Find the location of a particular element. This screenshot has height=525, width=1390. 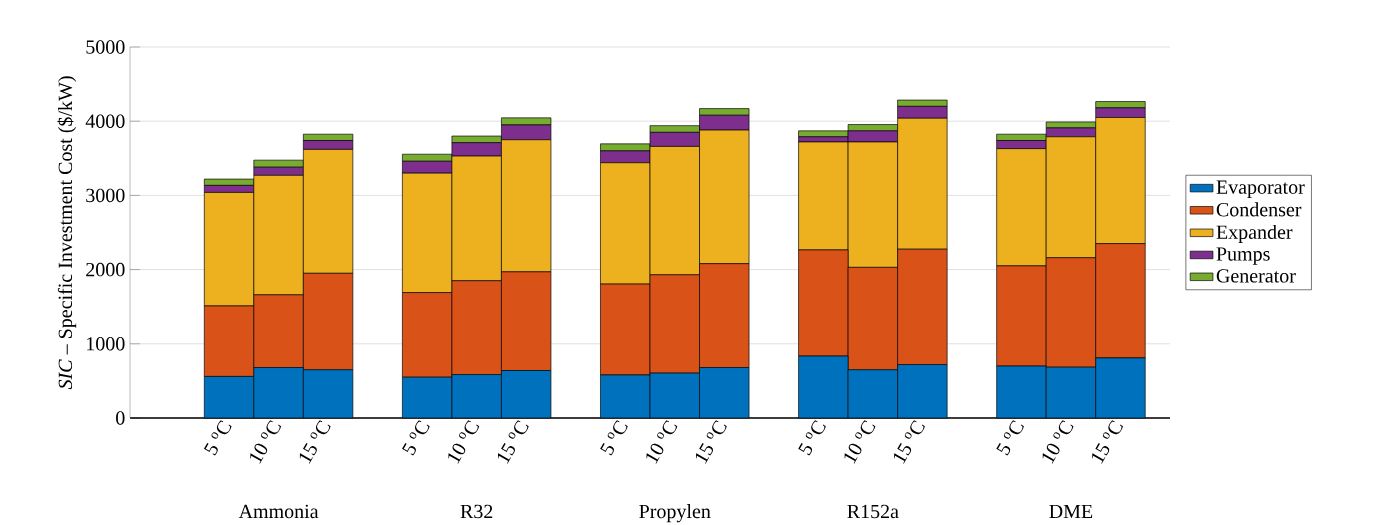

y-tick-label: 0 is located at coordinates (120, 418).